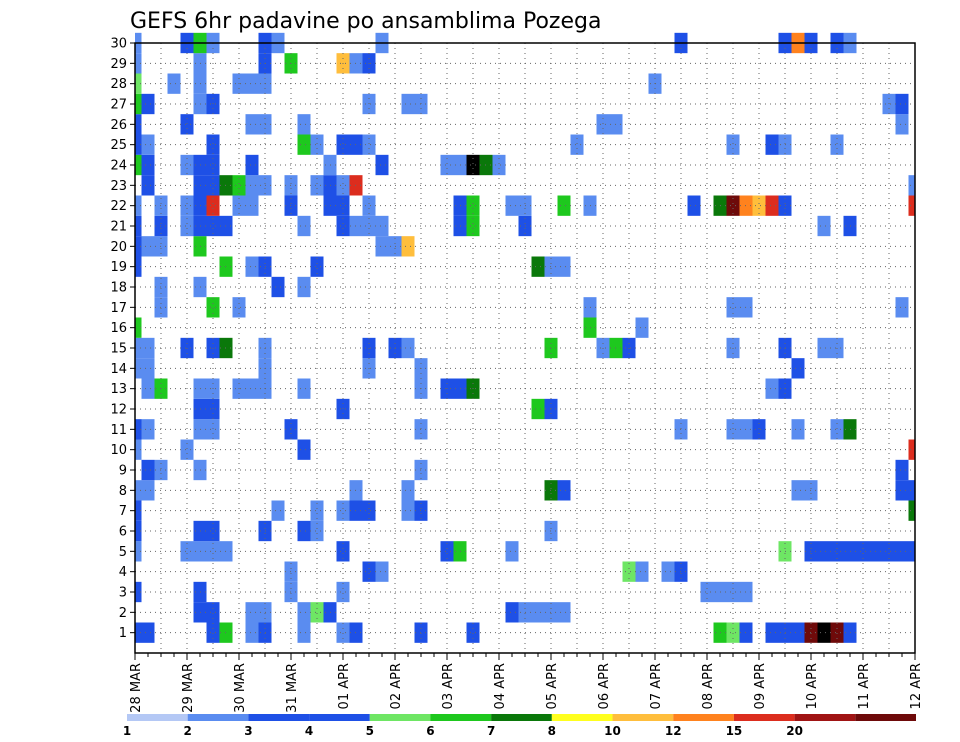 This screenshot has width=960, height=742. What do you see at coordinates (123, 613) in the screenshot?
I see `y-tick-label: 2` at bounding box center [123, 613].